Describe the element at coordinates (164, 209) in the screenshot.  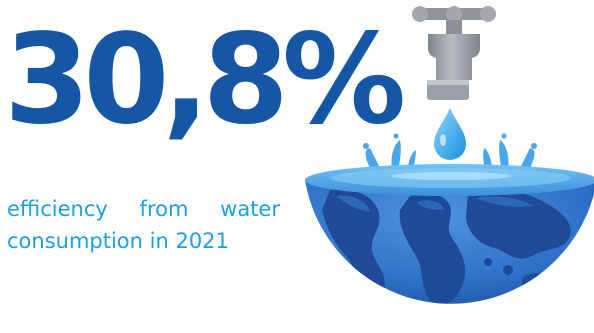
I see `caption-word-from: from` at that location.